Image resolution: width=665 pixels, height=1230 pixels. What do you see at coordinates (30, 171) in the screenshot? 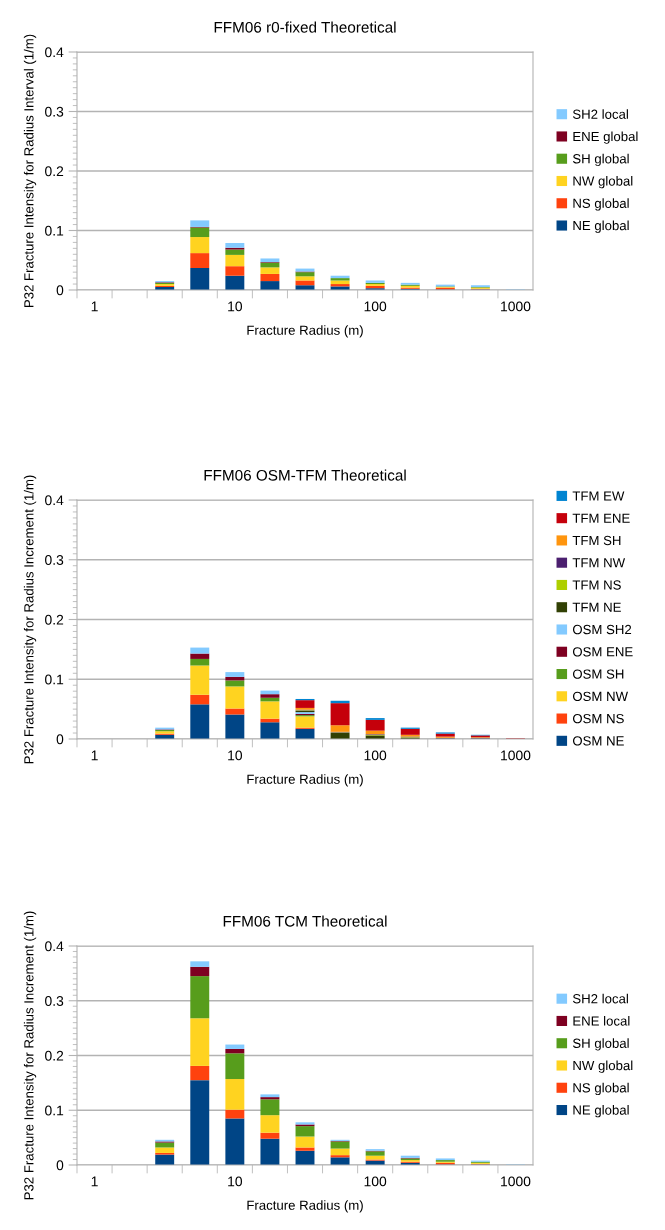
I see `y-axis-title: P32 Fracture Intensity for Radius Interval (1/m)` at bounding box center [30, 171].